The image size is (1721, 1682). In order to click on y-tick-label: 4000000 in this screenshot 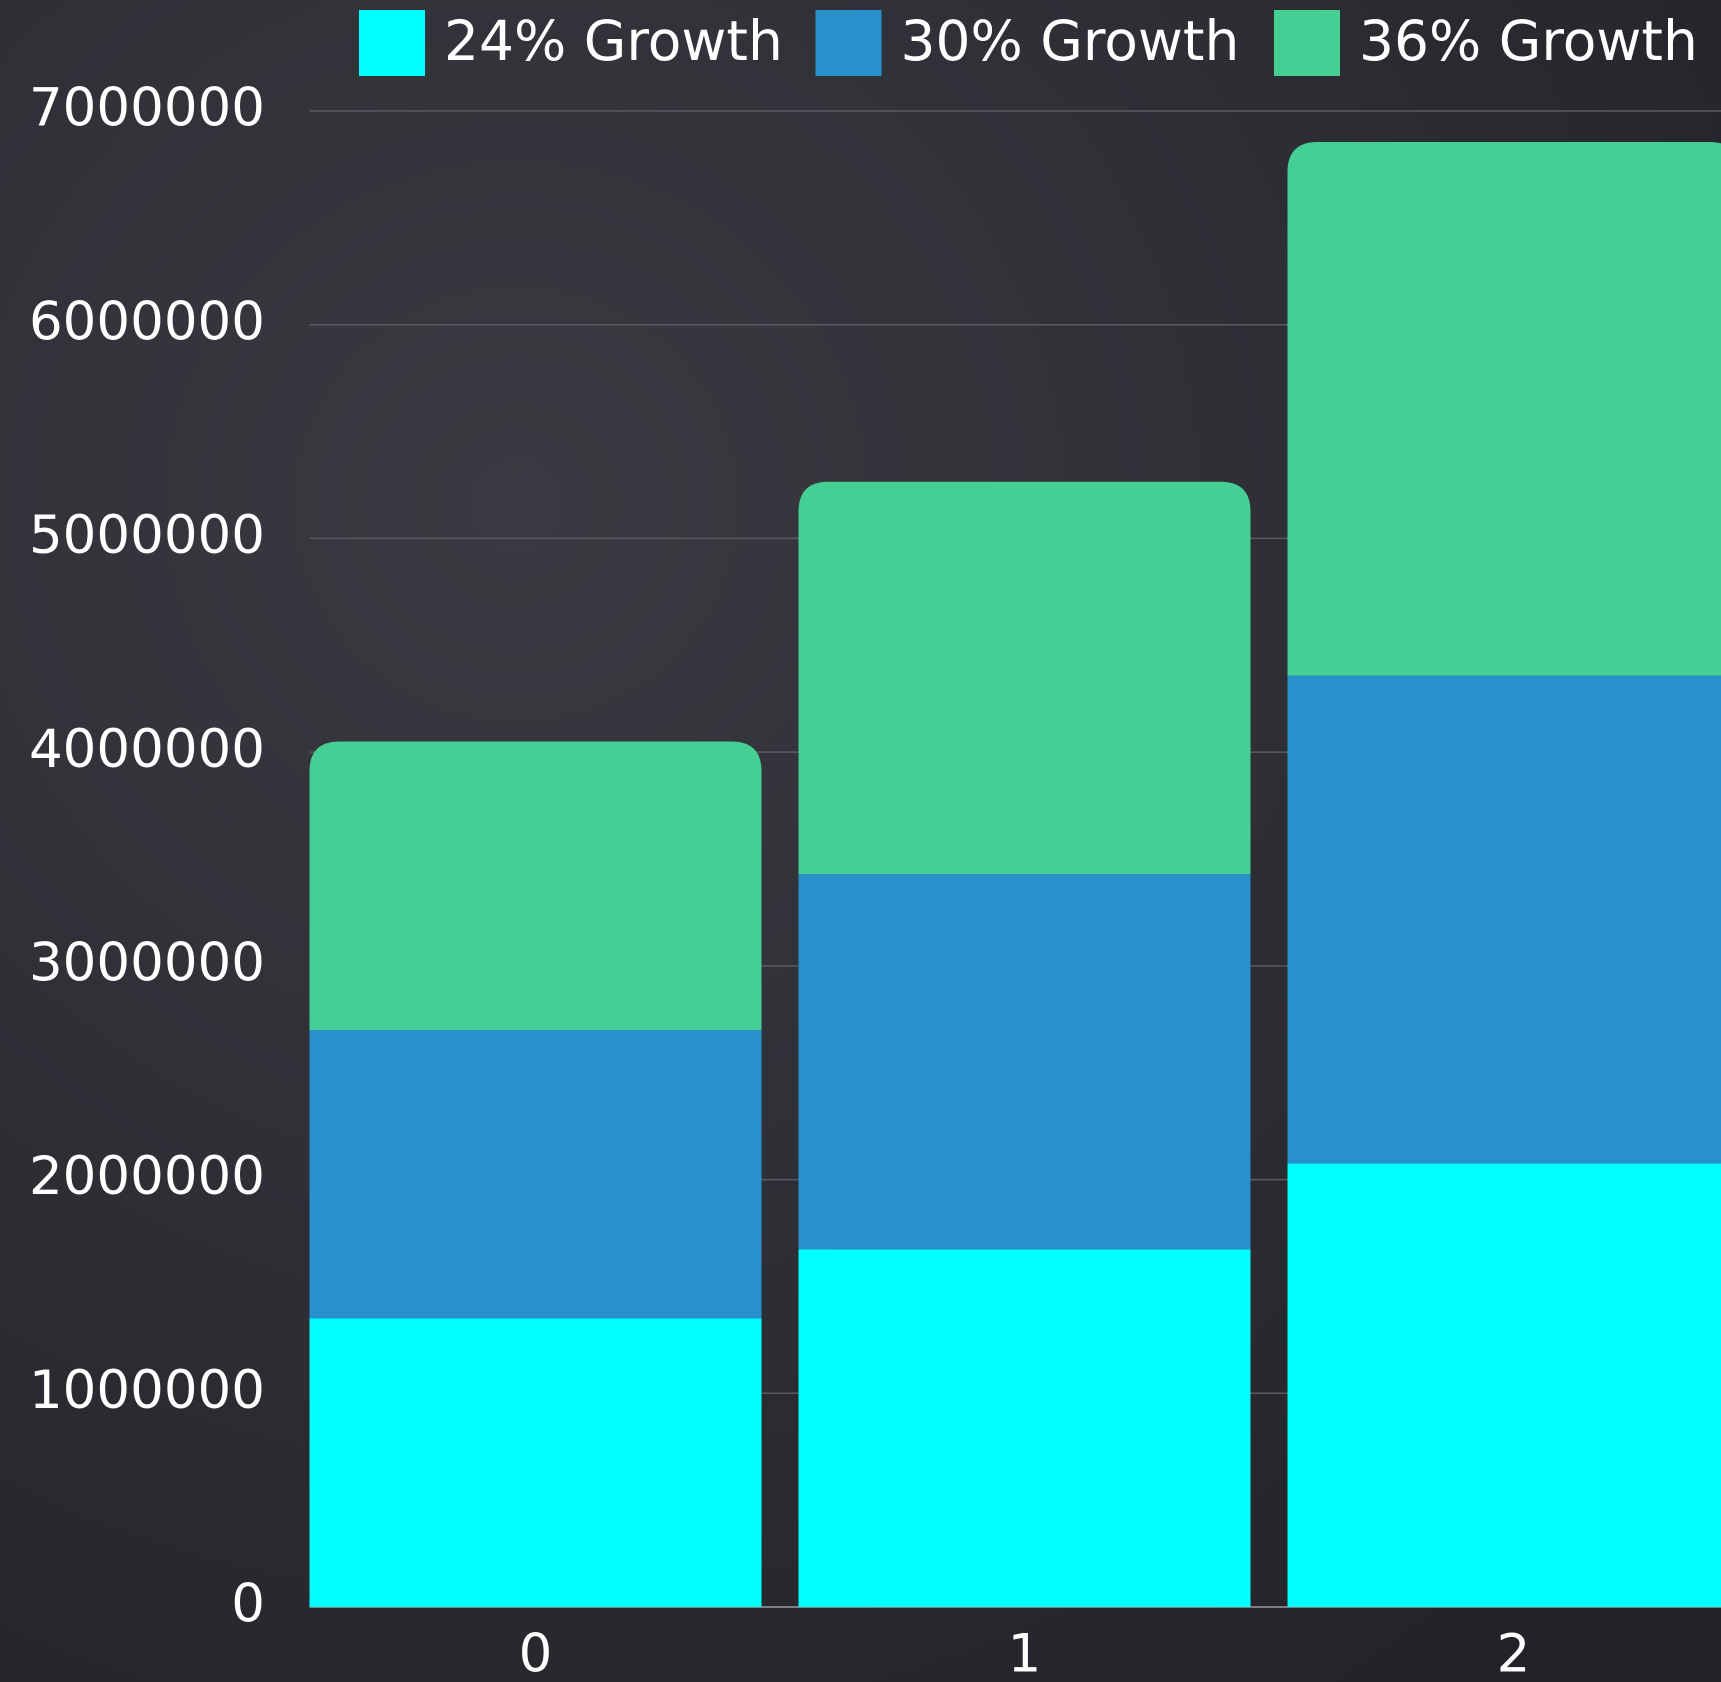, I will do `click(147, 749)`.